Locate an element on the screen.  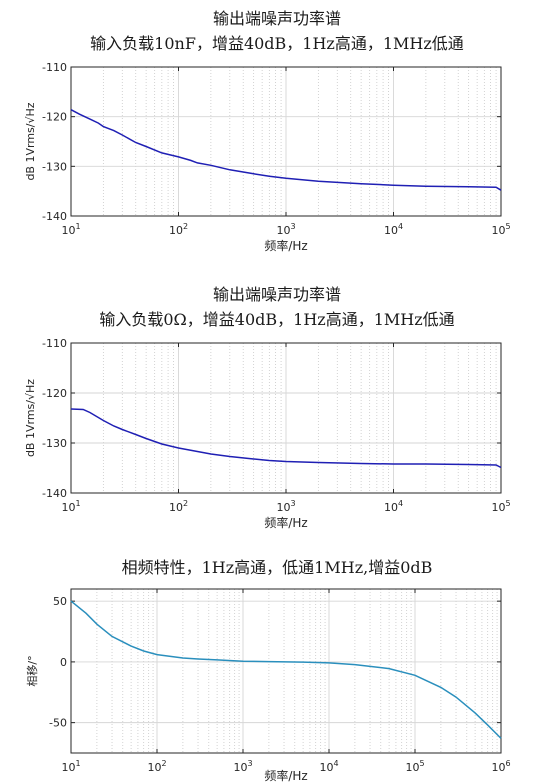
chart-title: 相频特性，1Hz高通，低通1MHz,增益0dB is located at coordinates (277, 567).